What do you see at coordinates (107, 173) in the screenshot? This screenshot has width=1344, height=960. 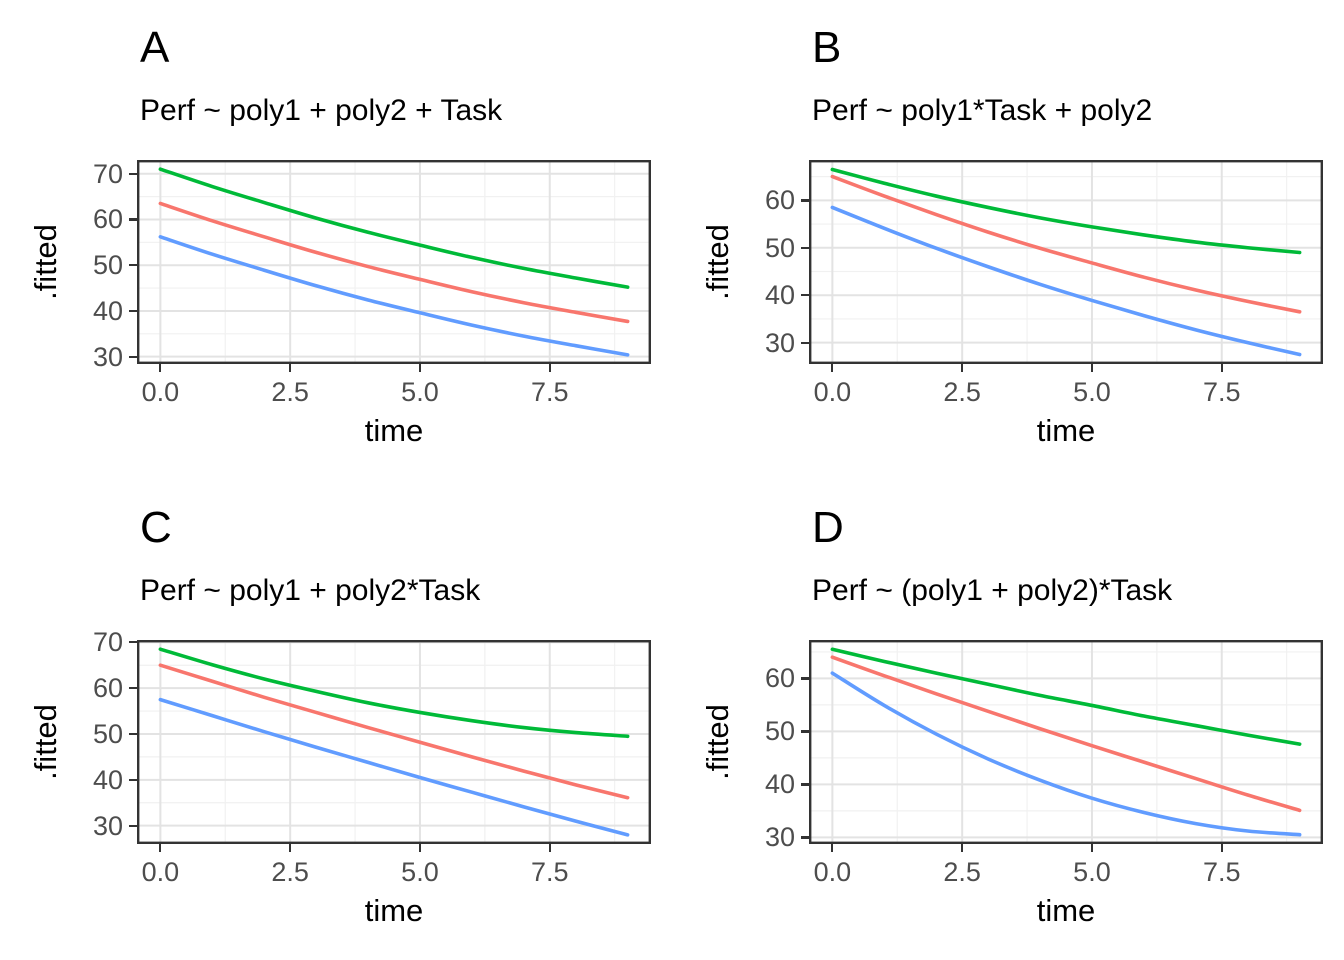 I see `y-tick-label: 70` at bounding box center [107, 173].